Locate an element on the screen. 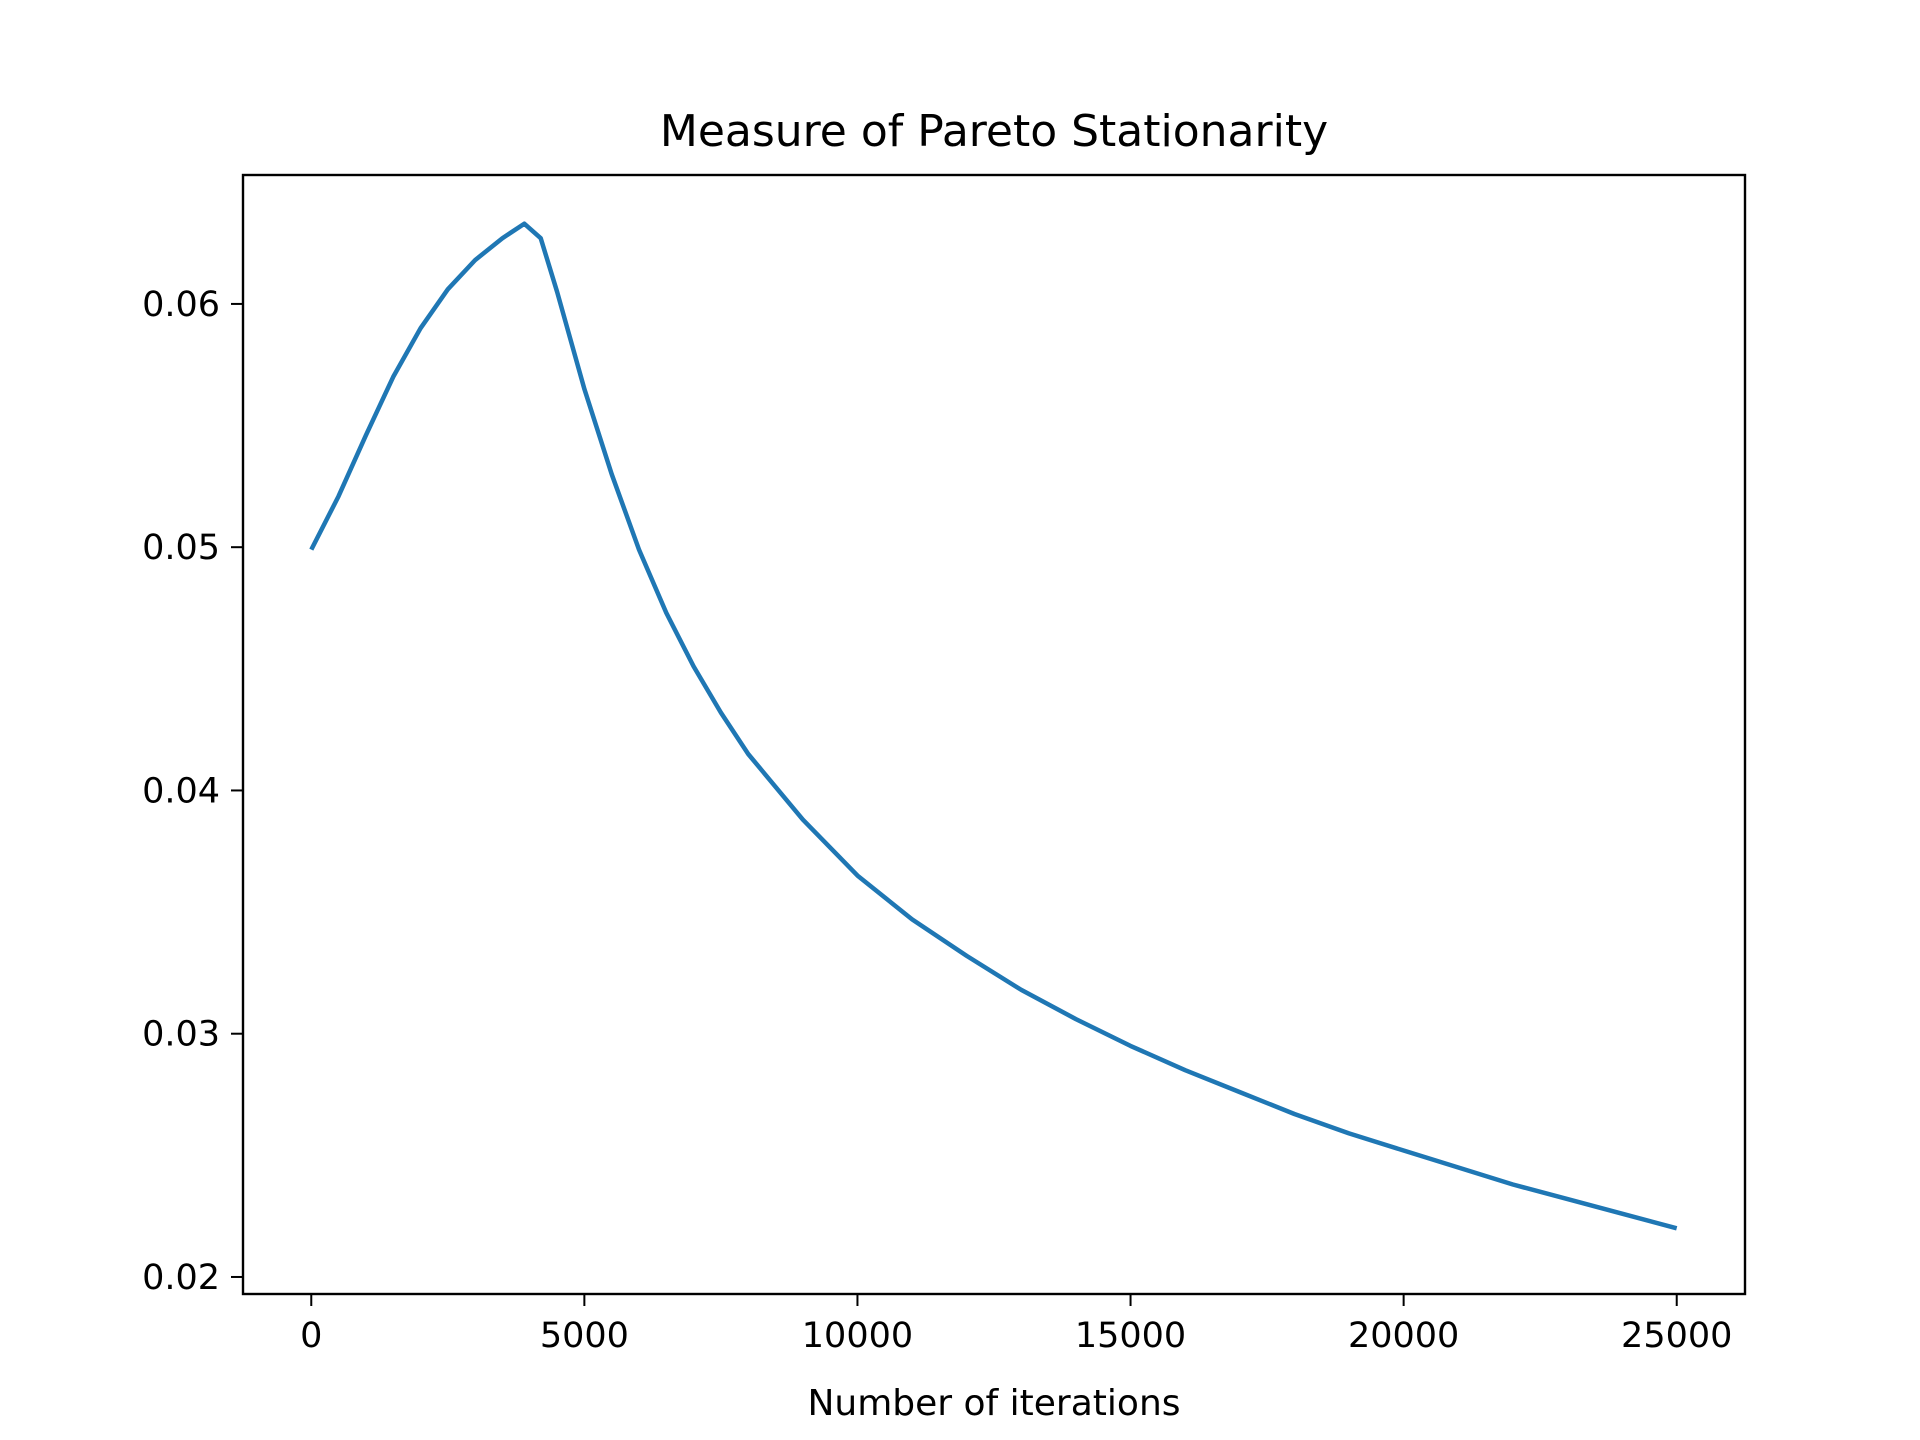 The image size is (1920, 1440). x-axis: 0 5000 10000 15000 20000 25000 is located at coordinates (1016, 1325).